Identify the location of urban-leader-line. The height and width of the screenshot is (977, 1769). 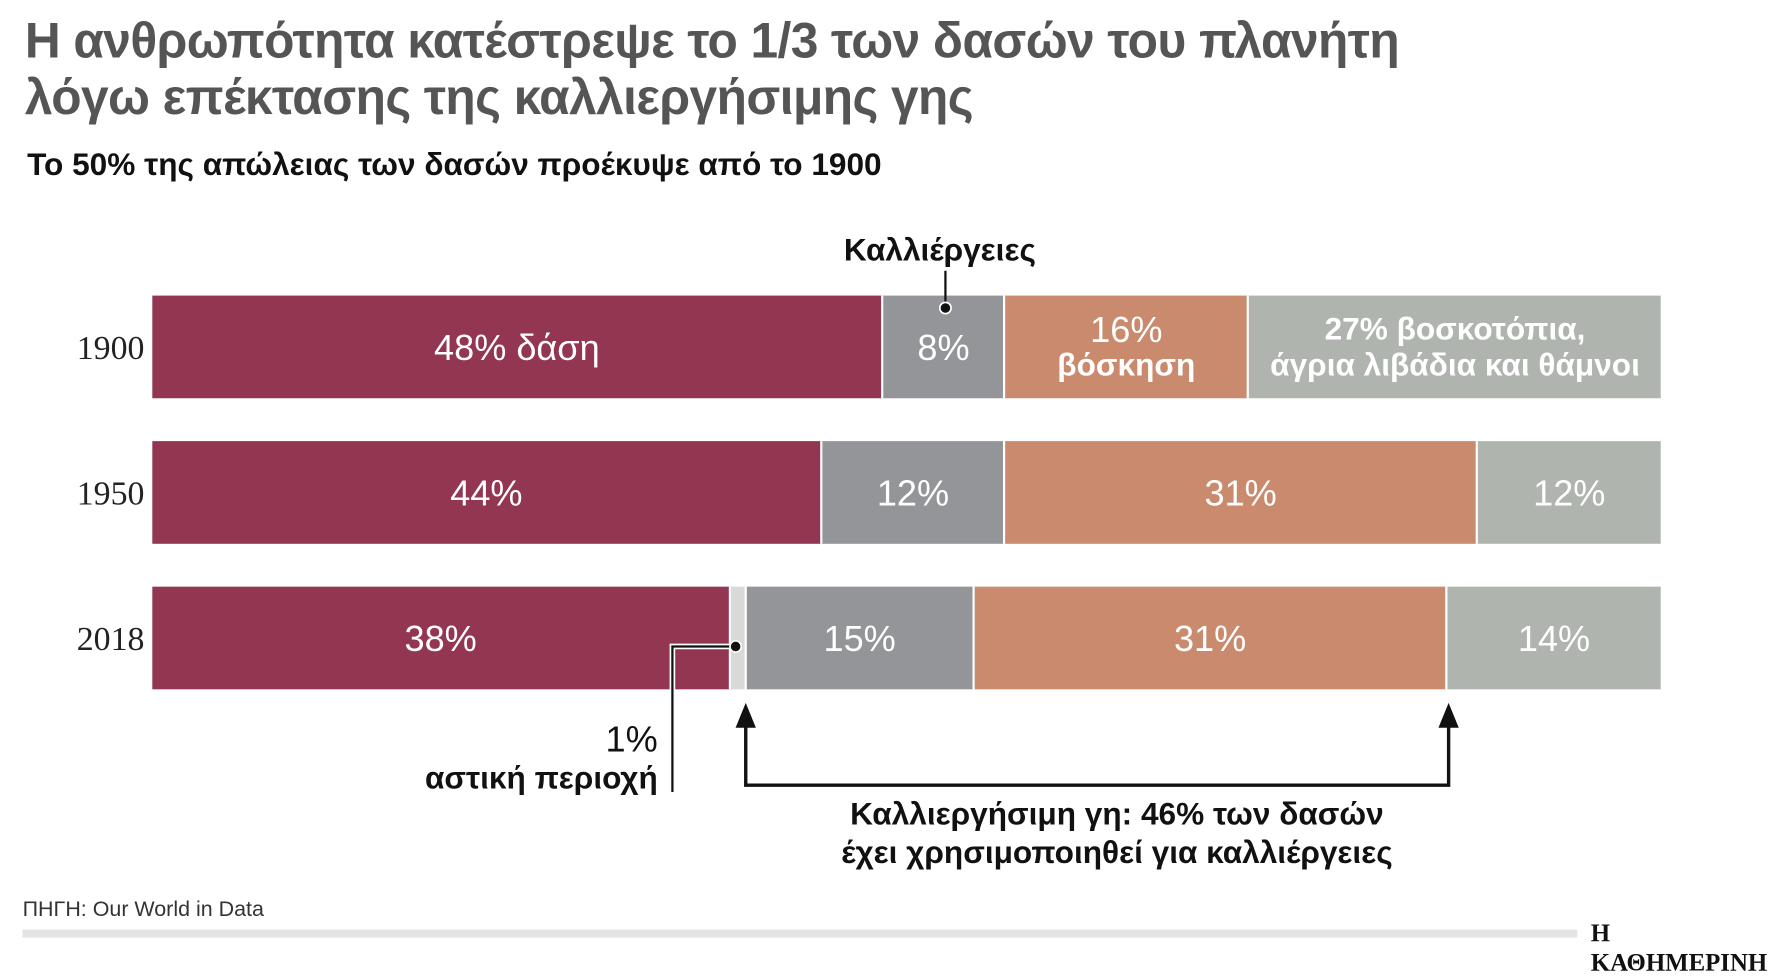
(703, 718).